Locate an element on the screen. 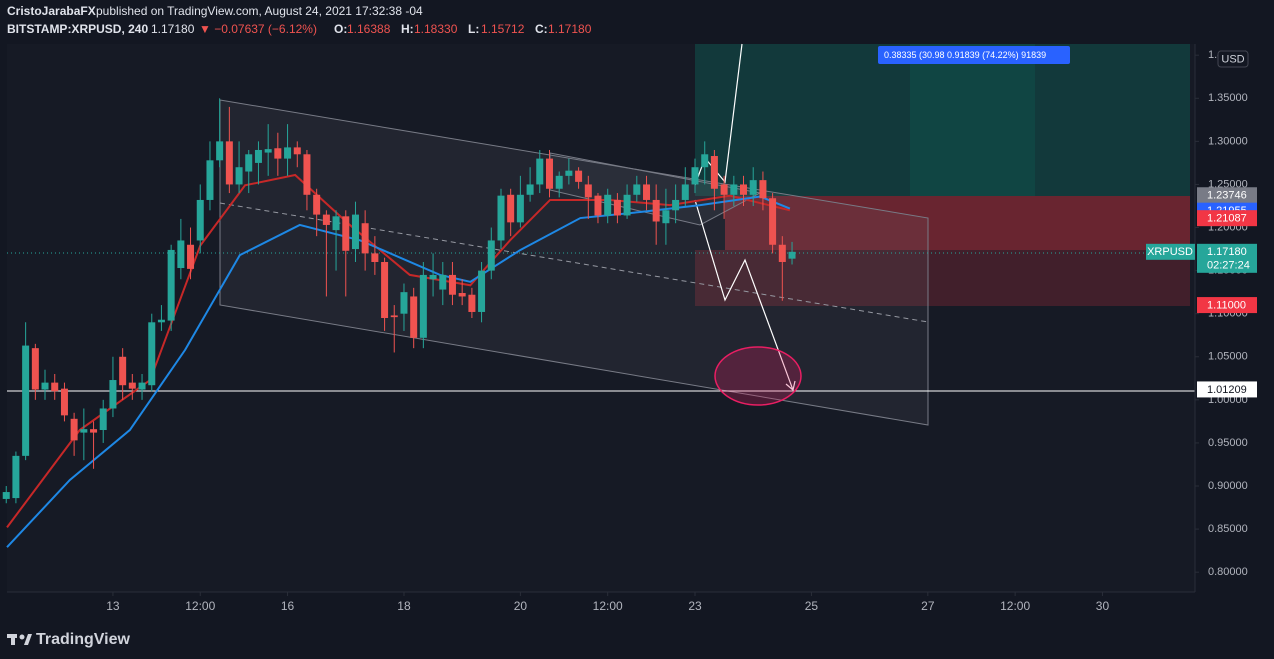 The width and height of the screenshot is (1274, 659). info-text: 0.38335 (30.98 0.91839 (74.22%) 91839 is located at coordinates (965, 55).